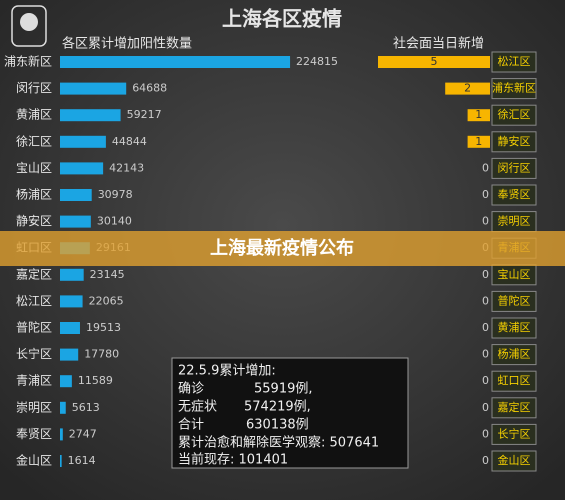 The image size is (565, 500). What do you see at coordinates (282, 19) in the screenshot?
I see `title: 上海各区疫情` at bounding box center [282, 19].